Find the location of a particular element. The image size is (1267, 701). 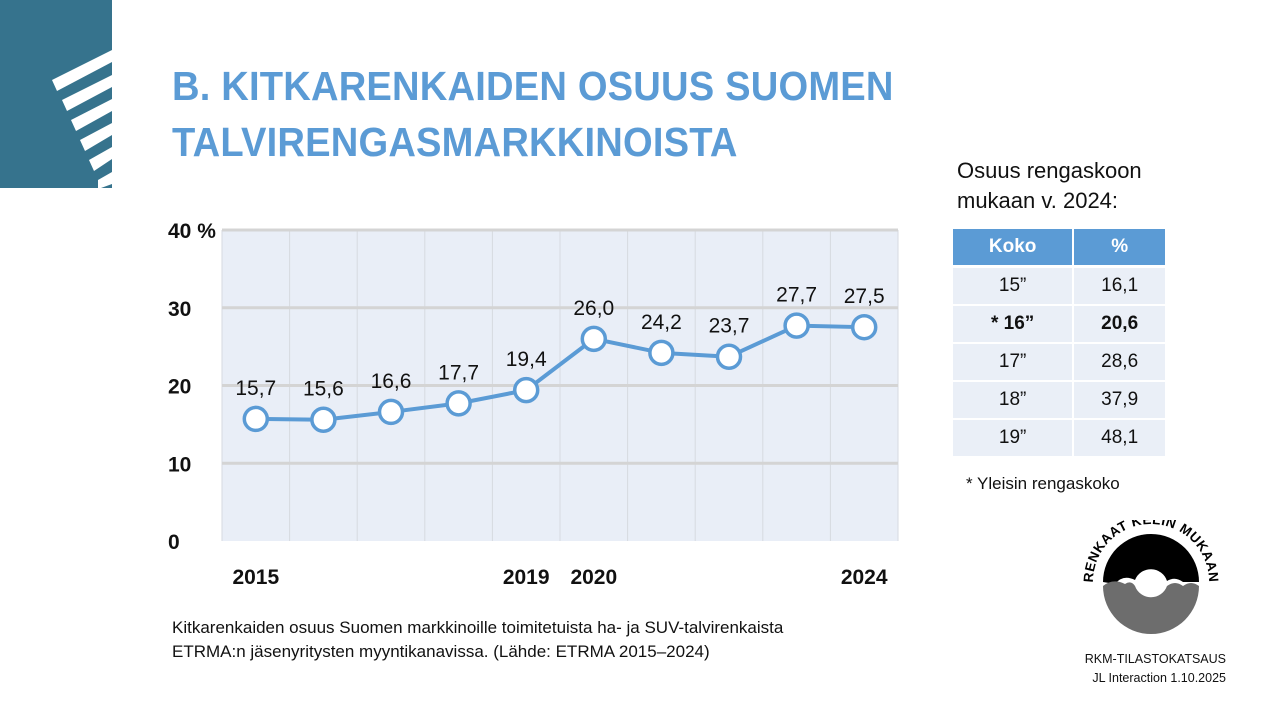

table-row: 15” 16,1 is located at coordinates (1059, 287).